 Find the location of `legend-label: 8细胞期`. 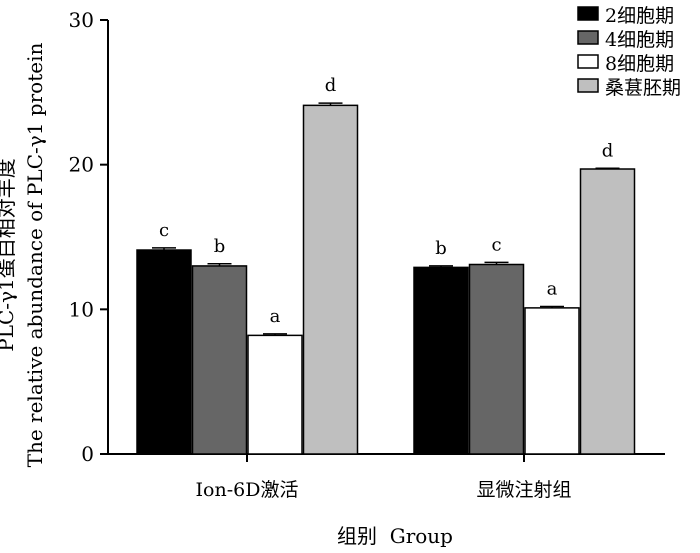

legend-label: 8细胞期 is located at coordinates (639, 64).